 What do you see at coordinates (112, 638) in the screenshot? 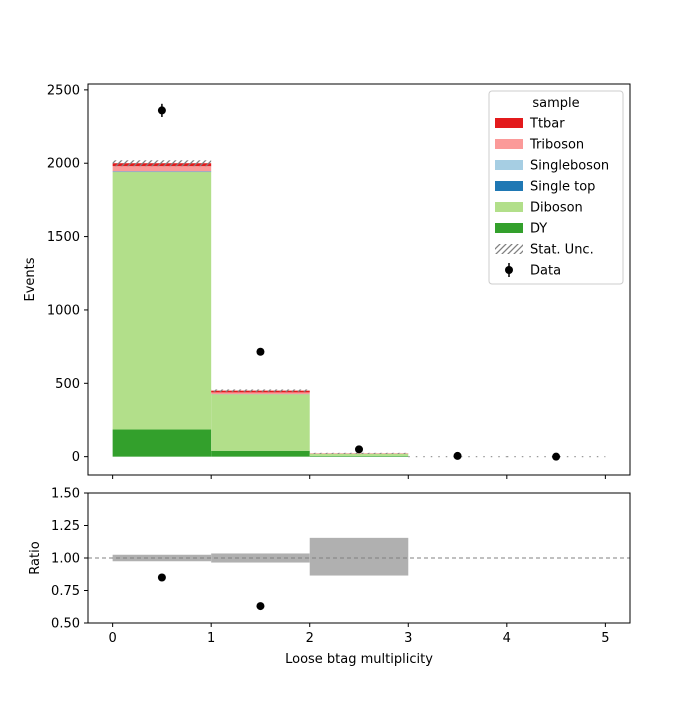
I see `xtick-label-0: 0` at bounding box center [112, 638].